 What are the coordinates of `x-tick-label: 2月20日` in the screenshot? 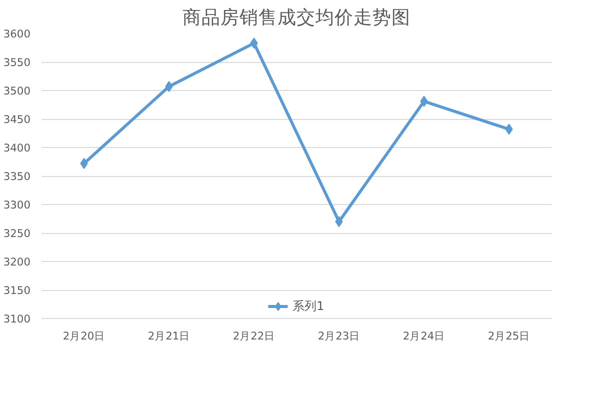 It's located at (84, 336).